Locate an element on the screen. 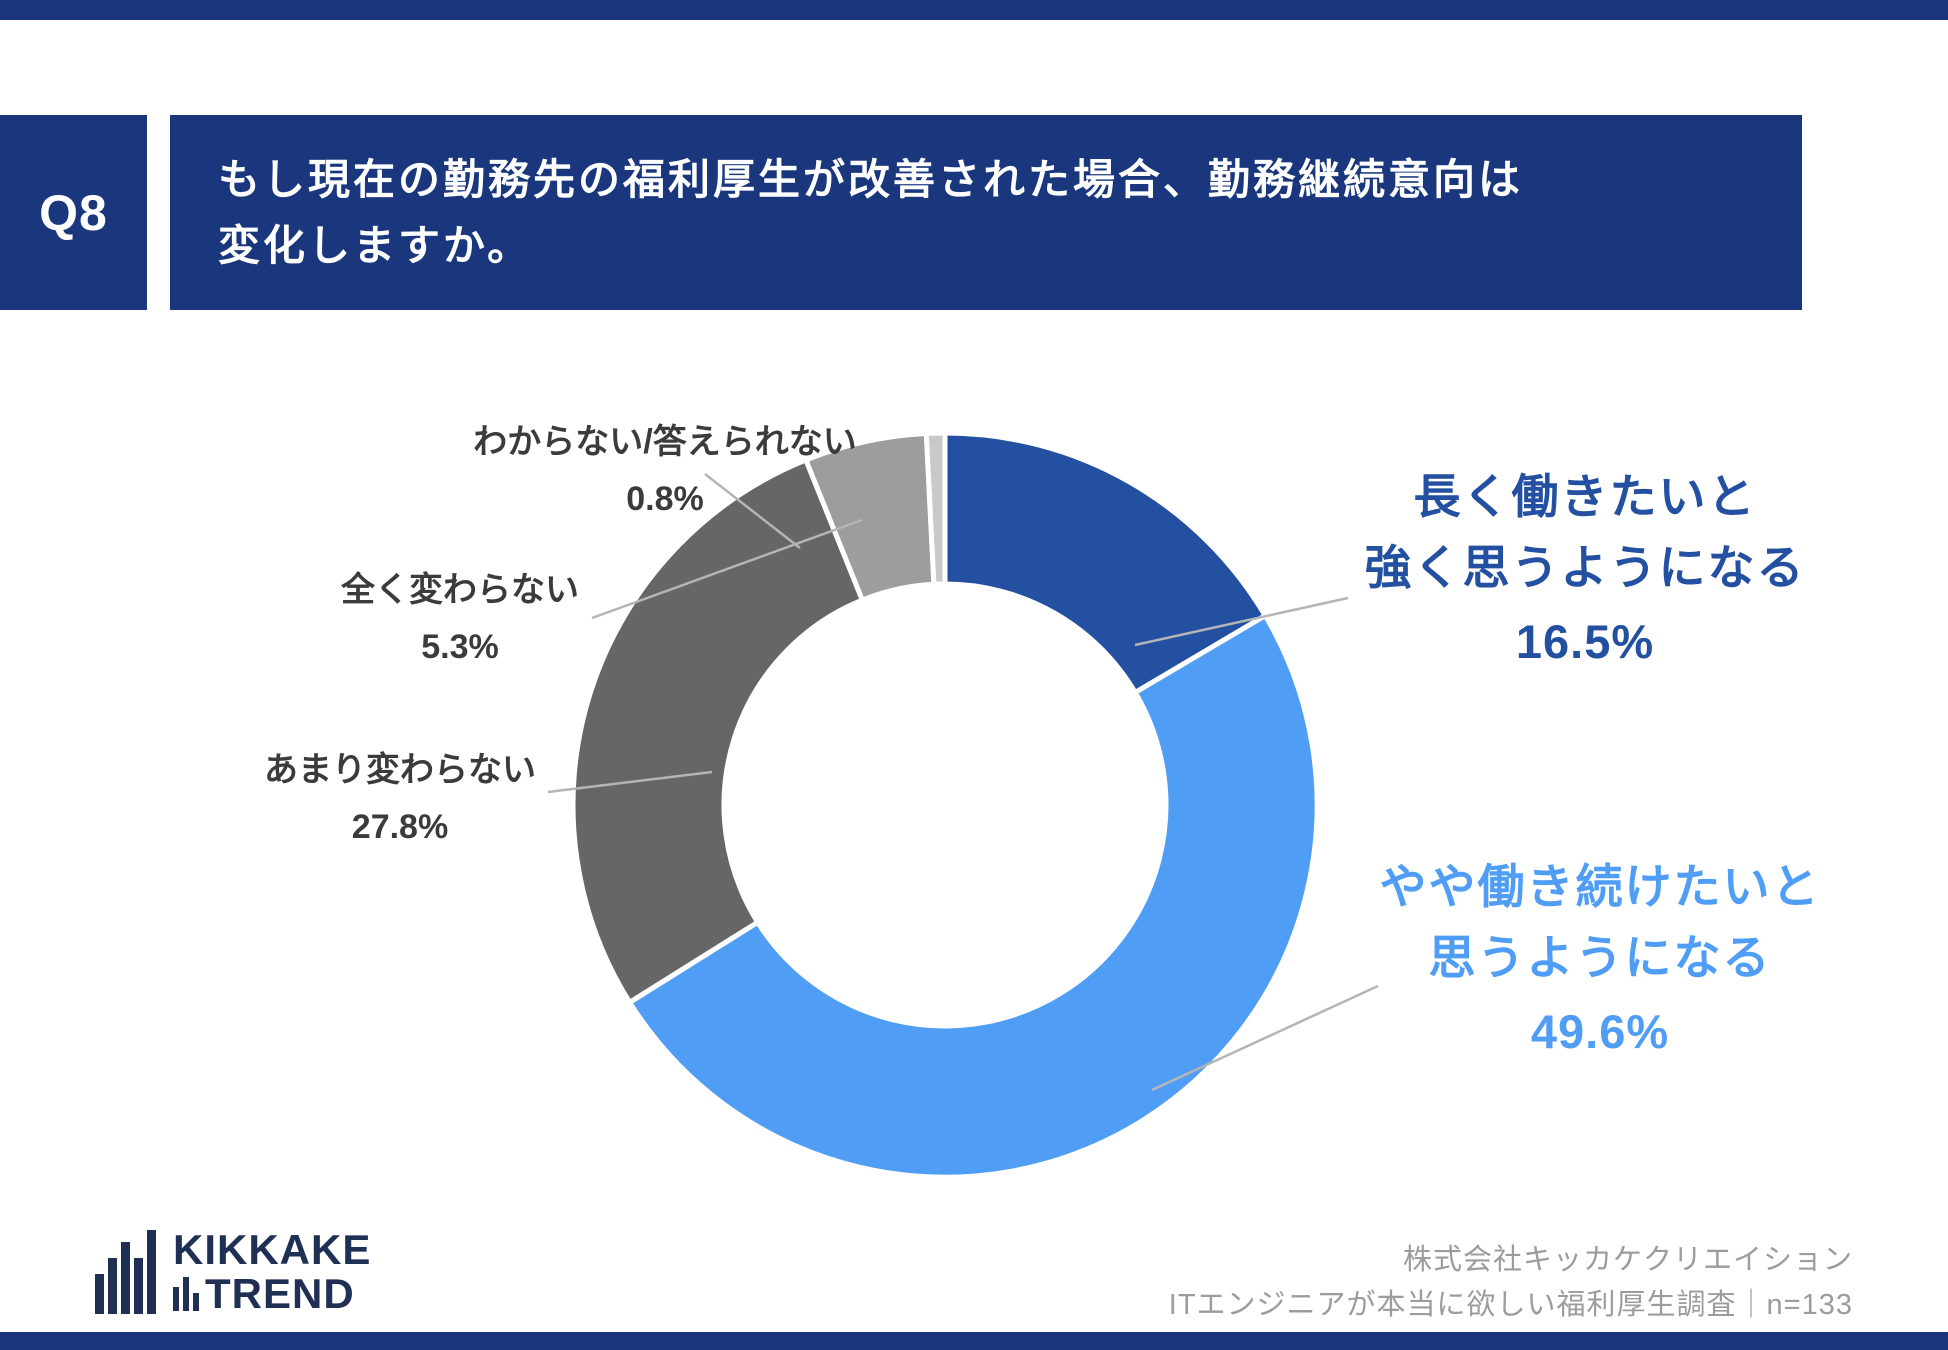 The width and height of the screenshot is (1948, 1350). callout-not-much-label: あまり変わらない is located at coordinates (400, 770).